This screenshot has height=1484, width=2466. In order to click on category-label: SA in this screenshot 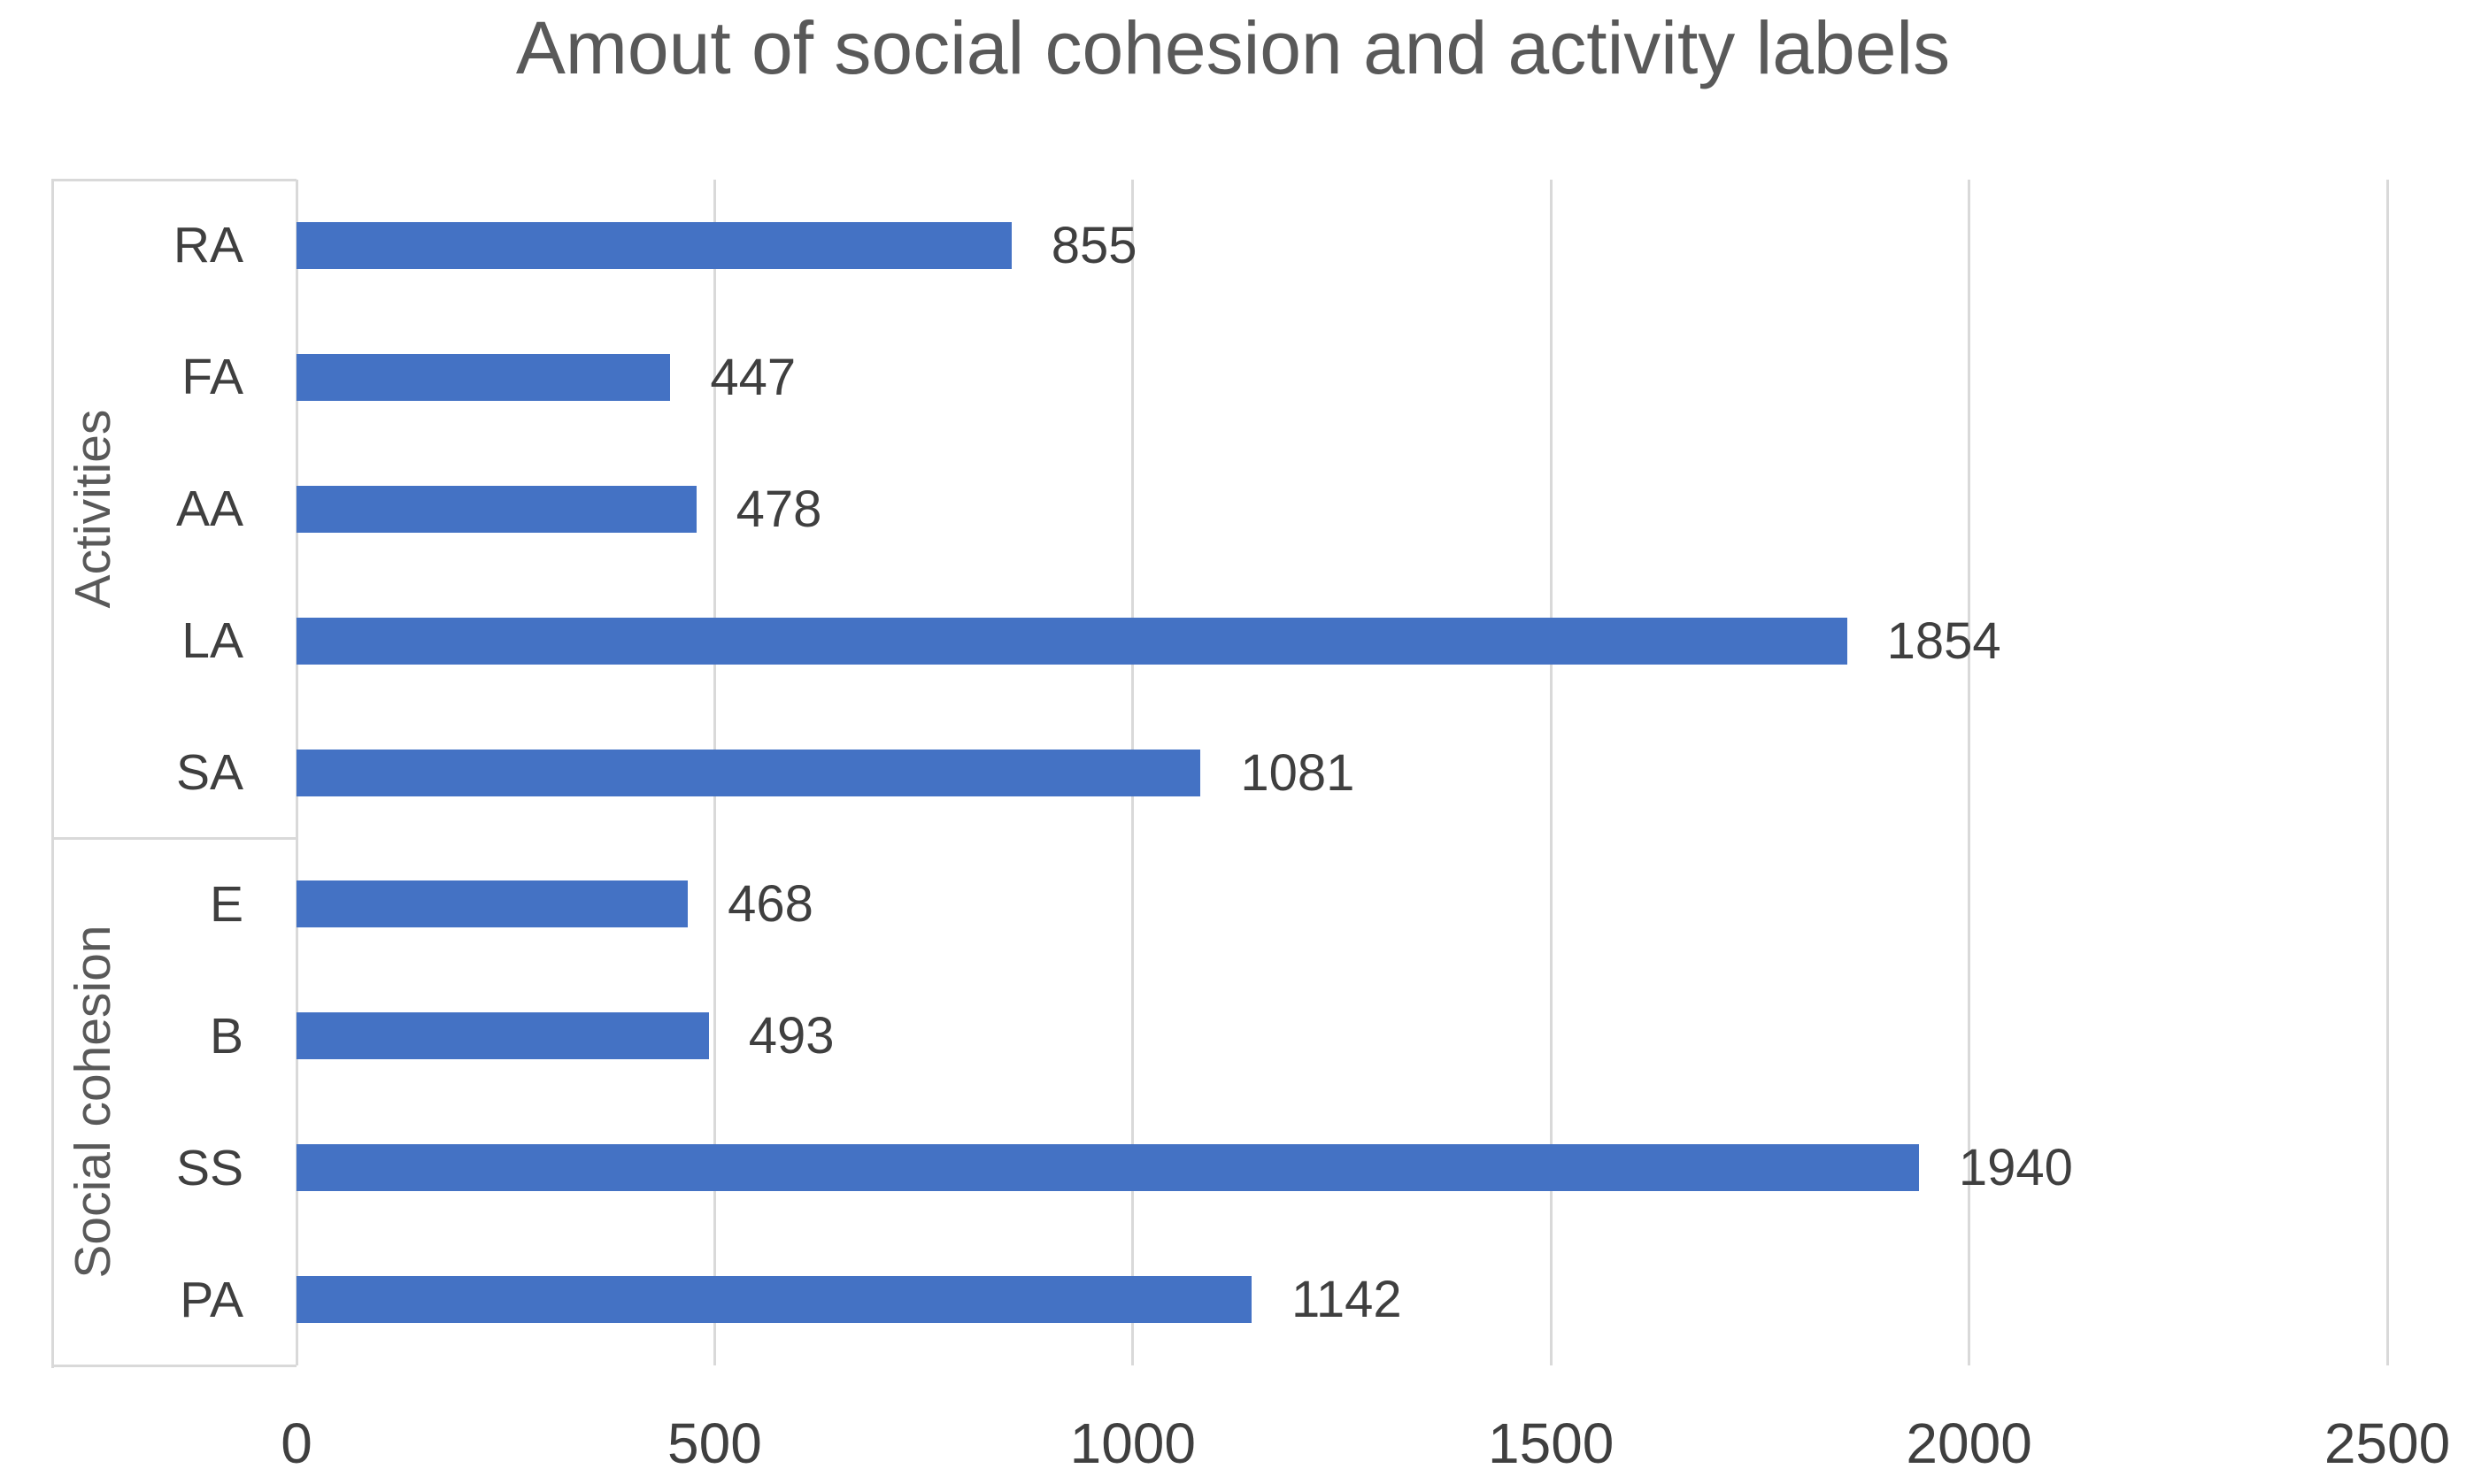, I will do `click(209, 772)`.